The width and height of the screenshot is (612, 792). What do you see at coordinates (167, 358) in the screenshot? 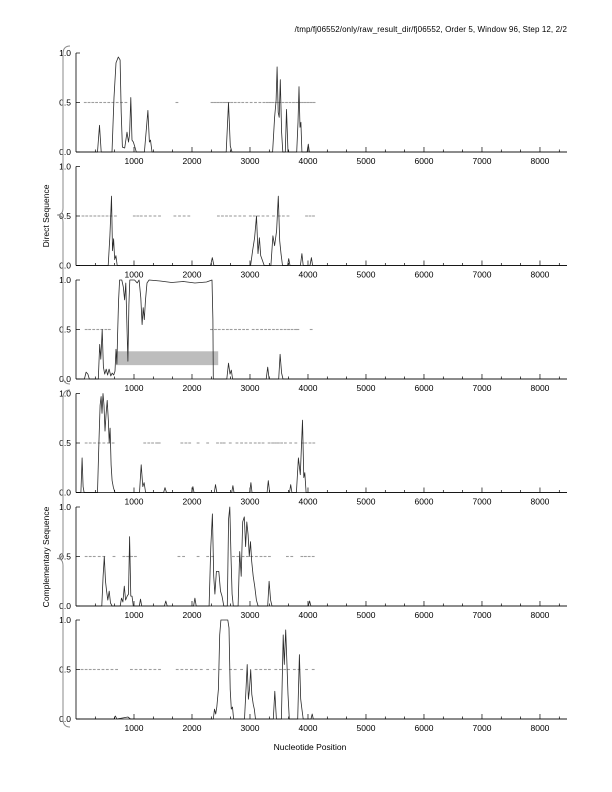
I see `predicted-gene-highlight` at bounding box center [167, 358].